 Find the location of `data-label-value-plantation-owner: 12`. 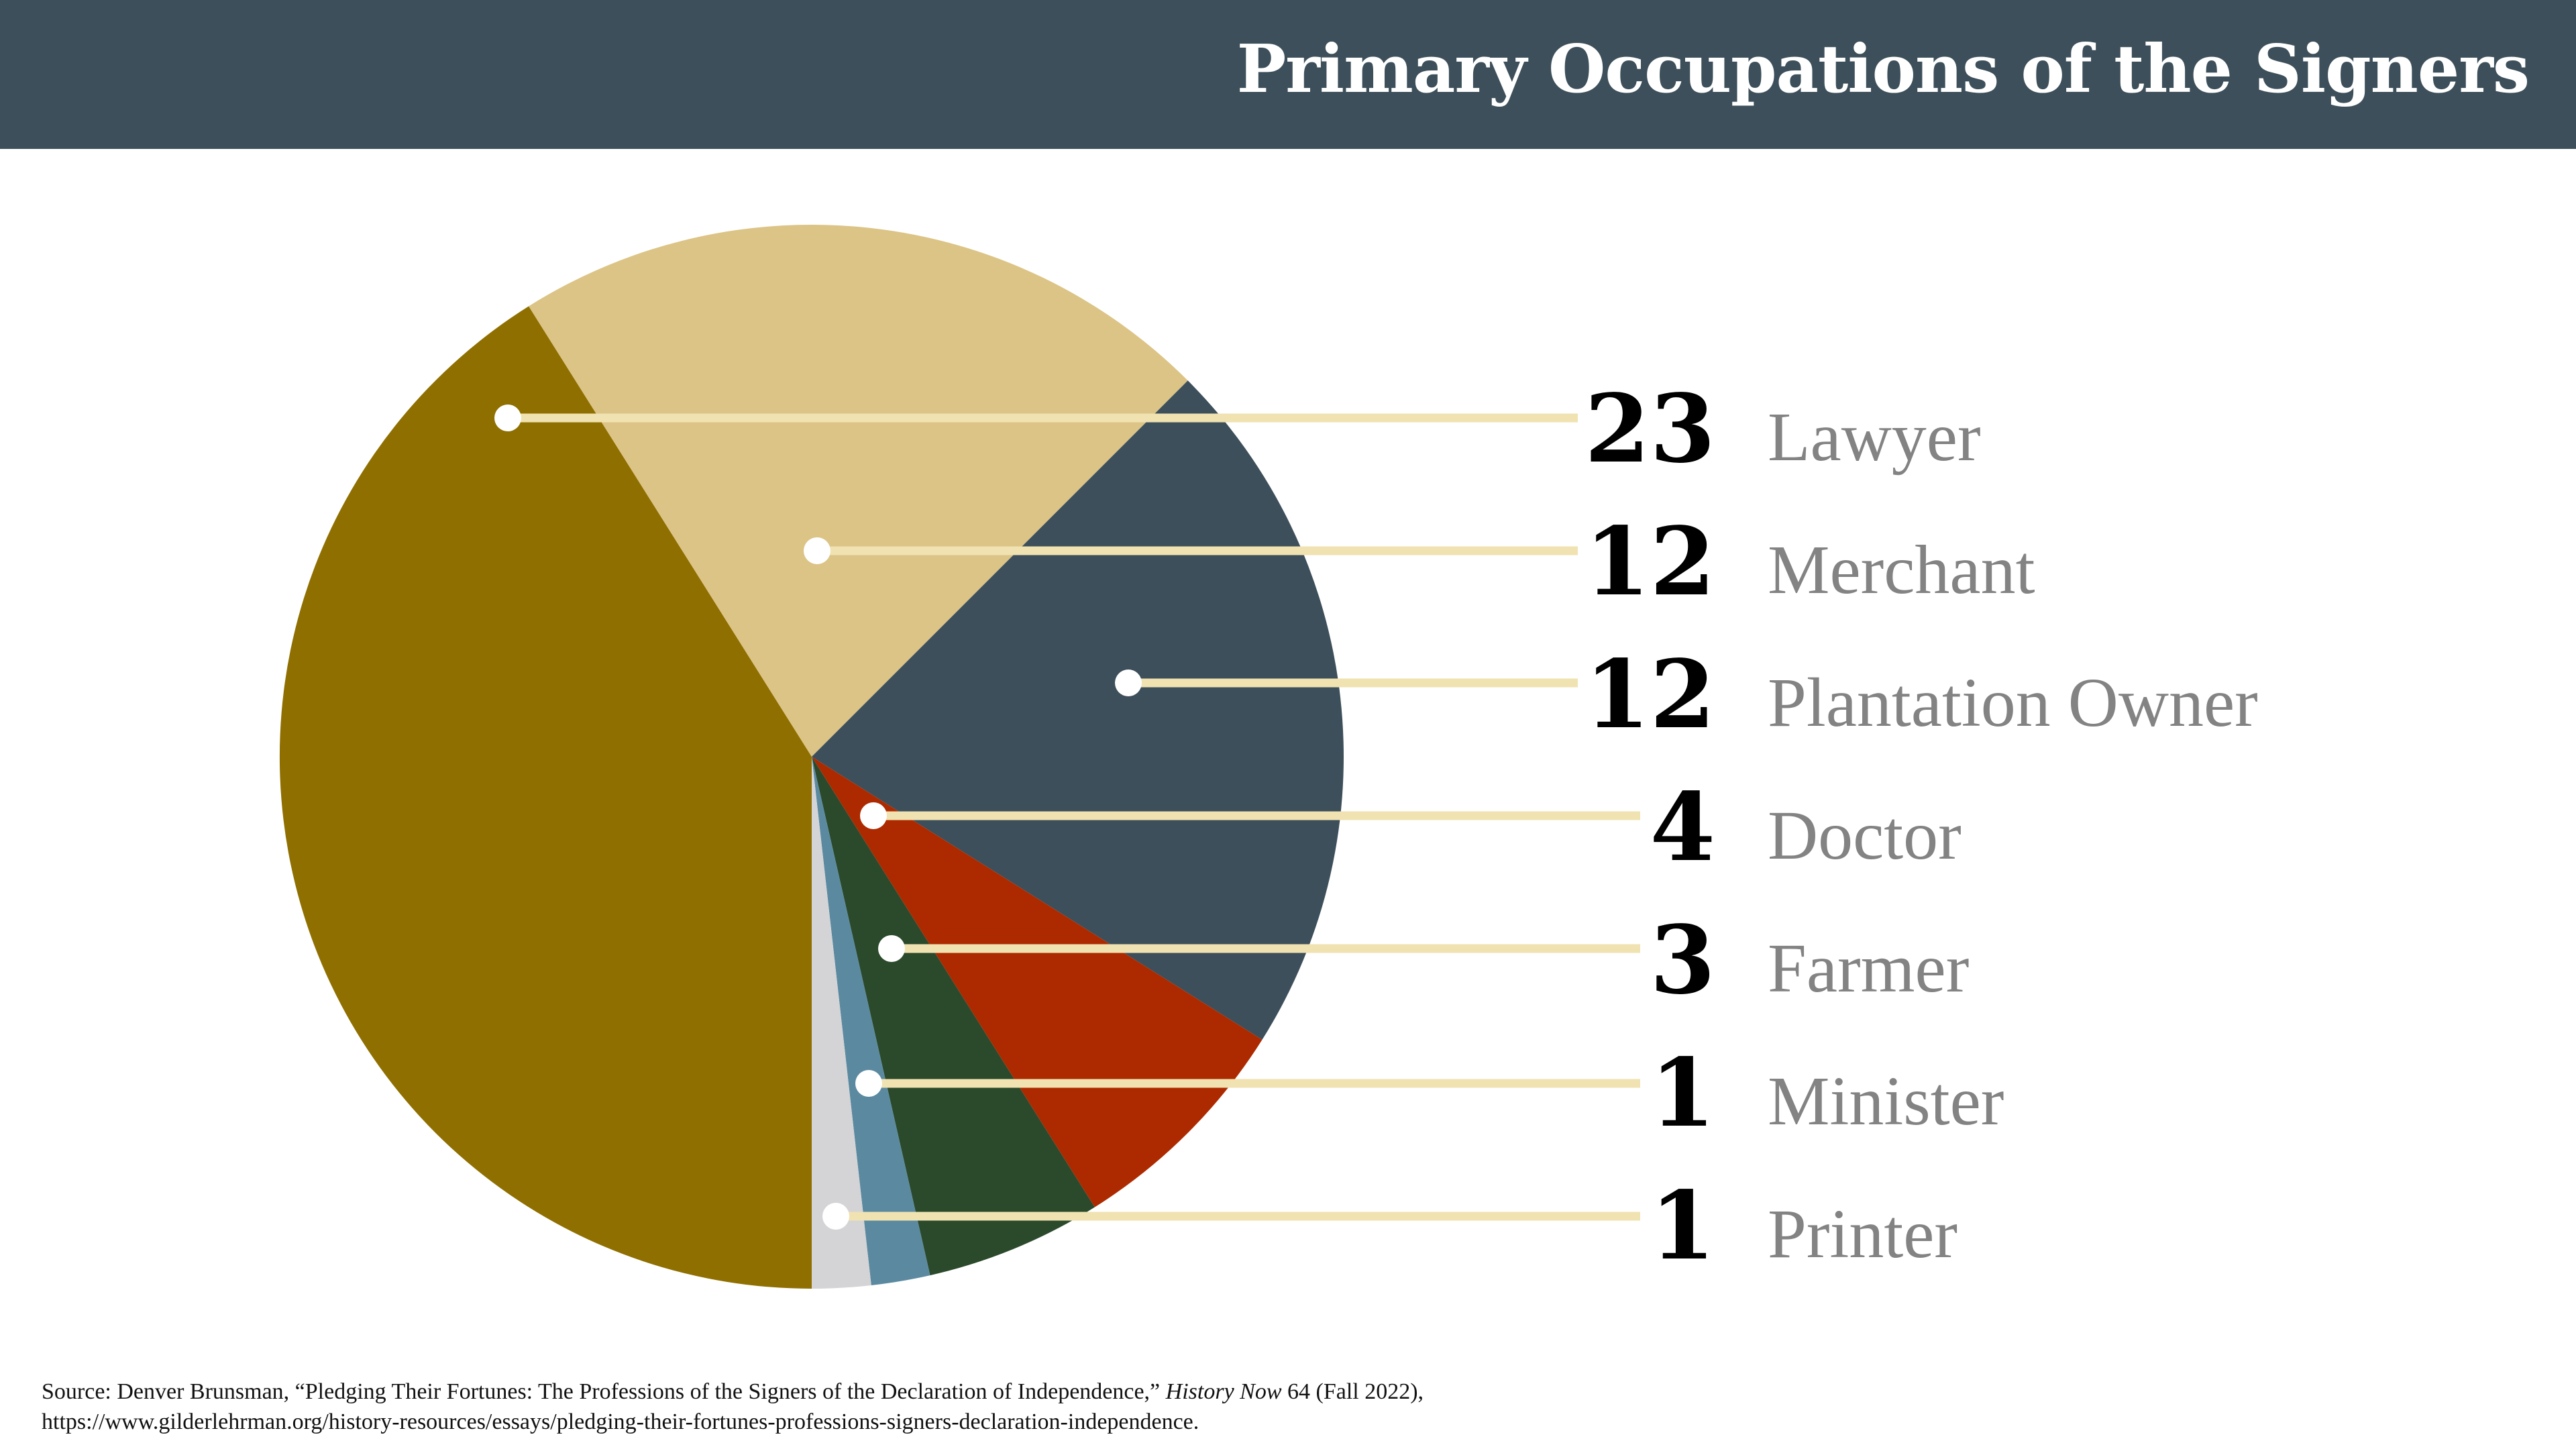

data-label-value-plantation-owner: 12 is located at coordinates (1650, 695).